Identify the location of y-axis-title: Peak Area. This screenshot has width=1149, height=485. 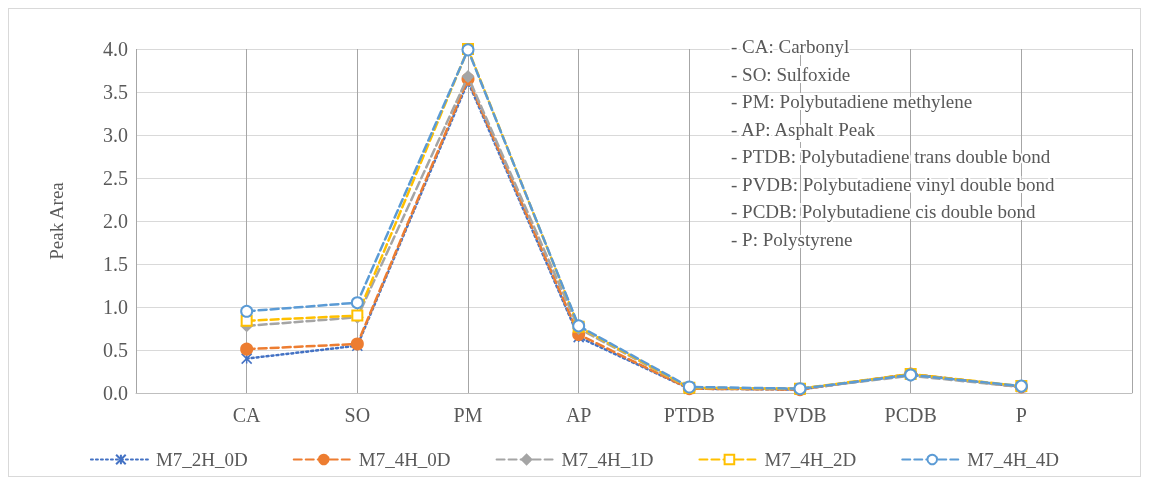
(56, 220).